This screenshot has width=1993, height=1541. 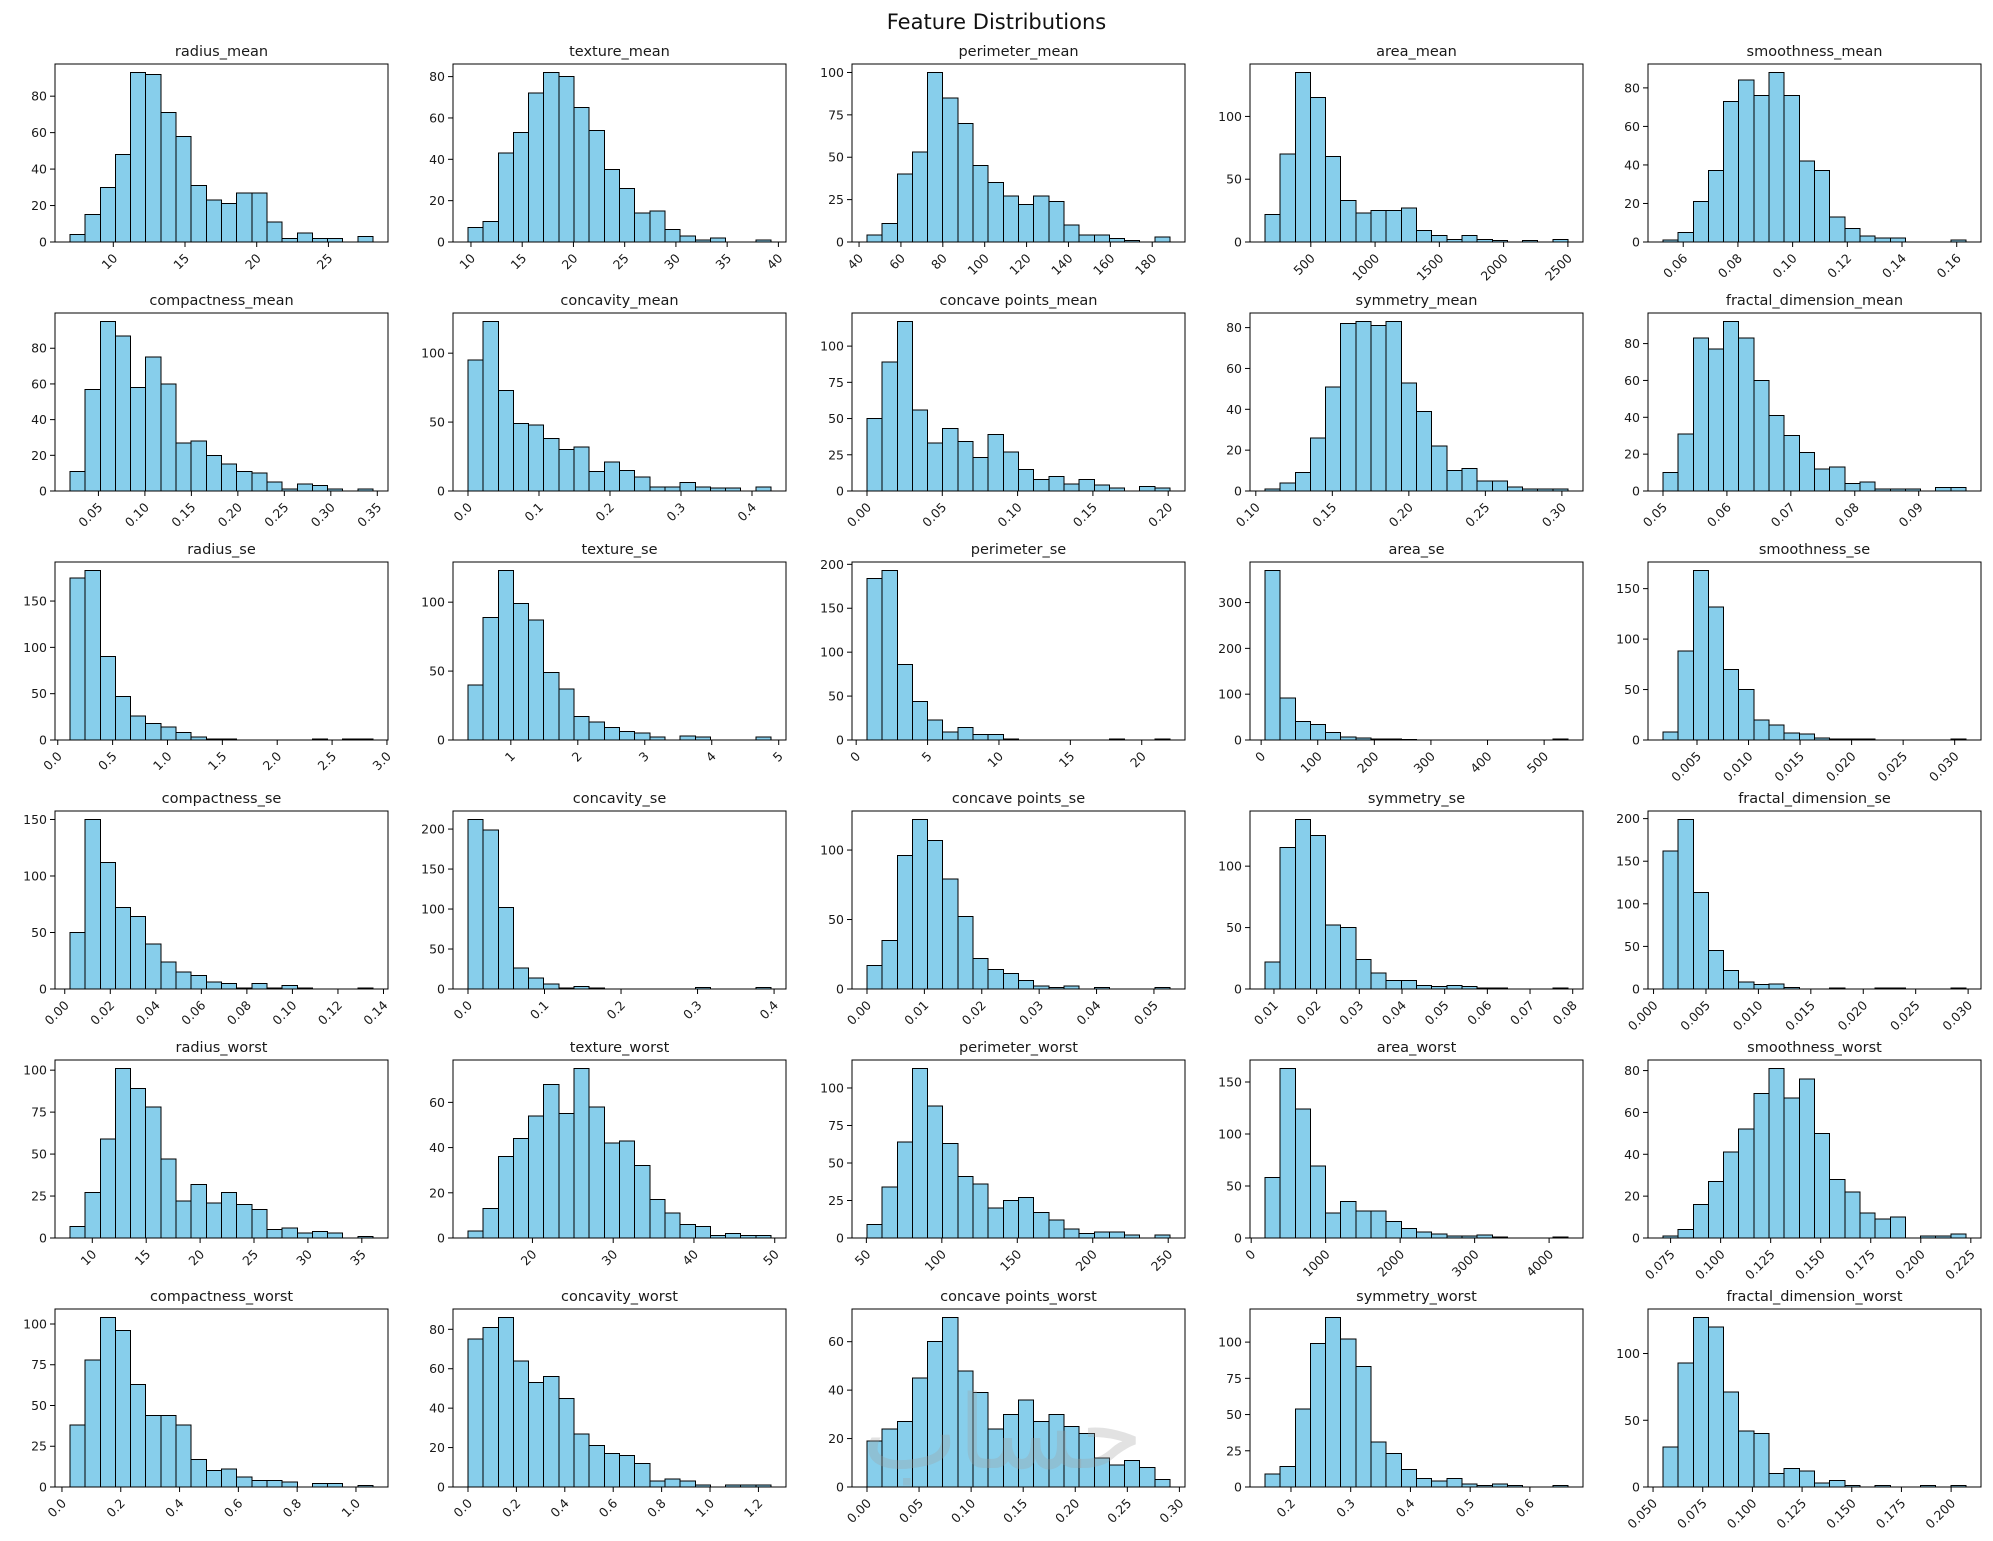 What do you see at coordinates (1539, 1262) in the screenshot?
I see `x-tick-label: 4000` at bounding box center [1539, 1262].